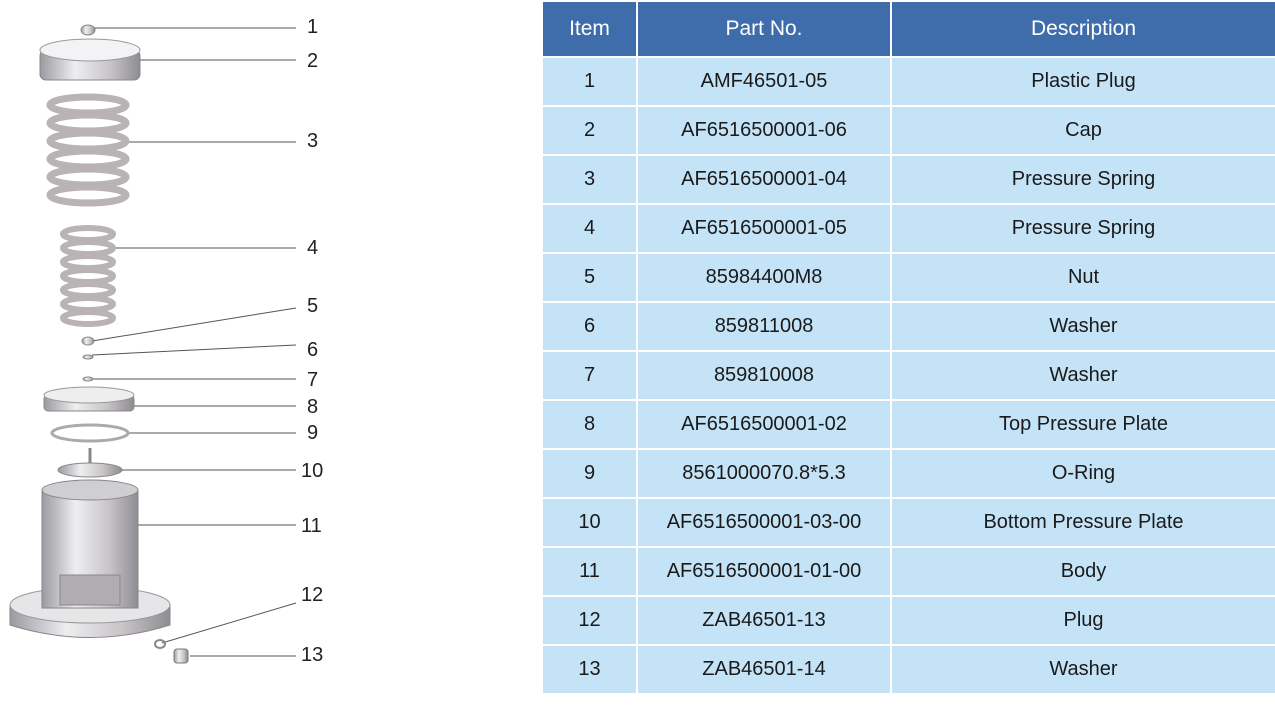 The height and width of the screenshot is (705, 1275). Describe the element at coordinates (313, 433) in the screenshot. I see `callout-9: 9` at that location.